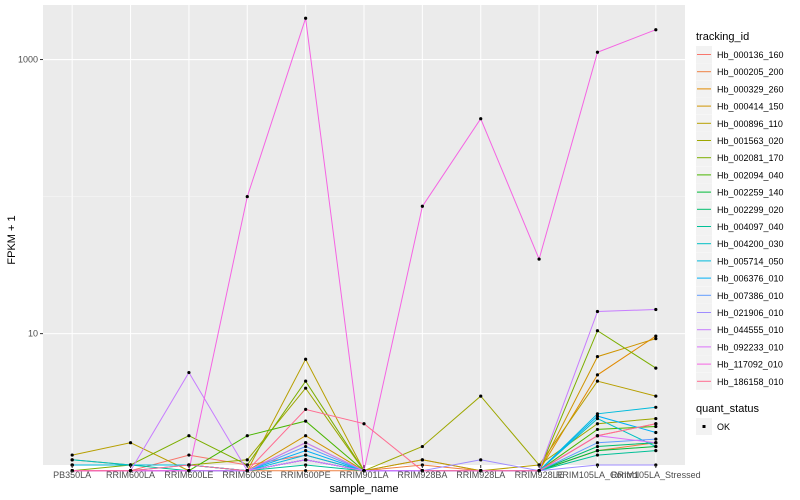 Image resolution: width=800 pixels, height=500 pixels. I want to click on legend2-item: OK, so click(713, 426).